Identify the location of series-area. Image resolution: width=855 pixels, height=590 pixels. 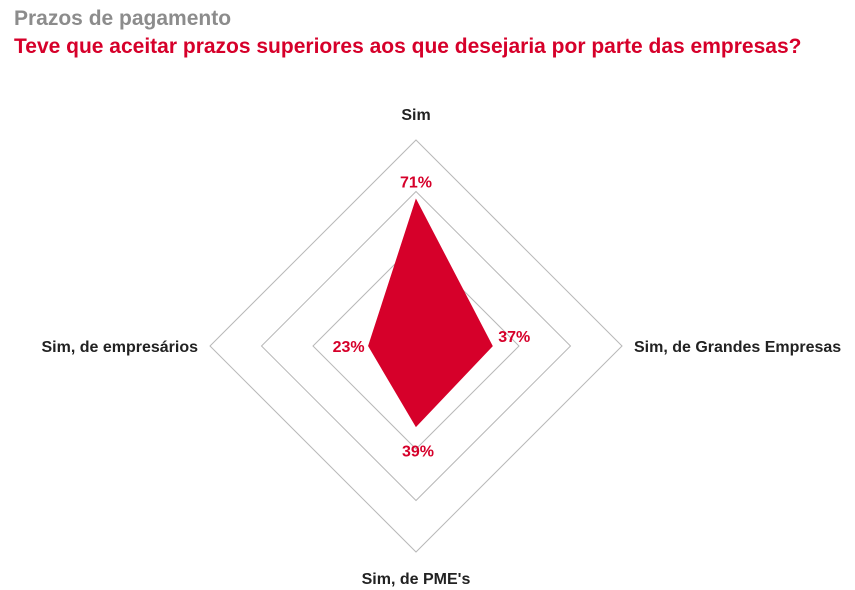
(430, 313).